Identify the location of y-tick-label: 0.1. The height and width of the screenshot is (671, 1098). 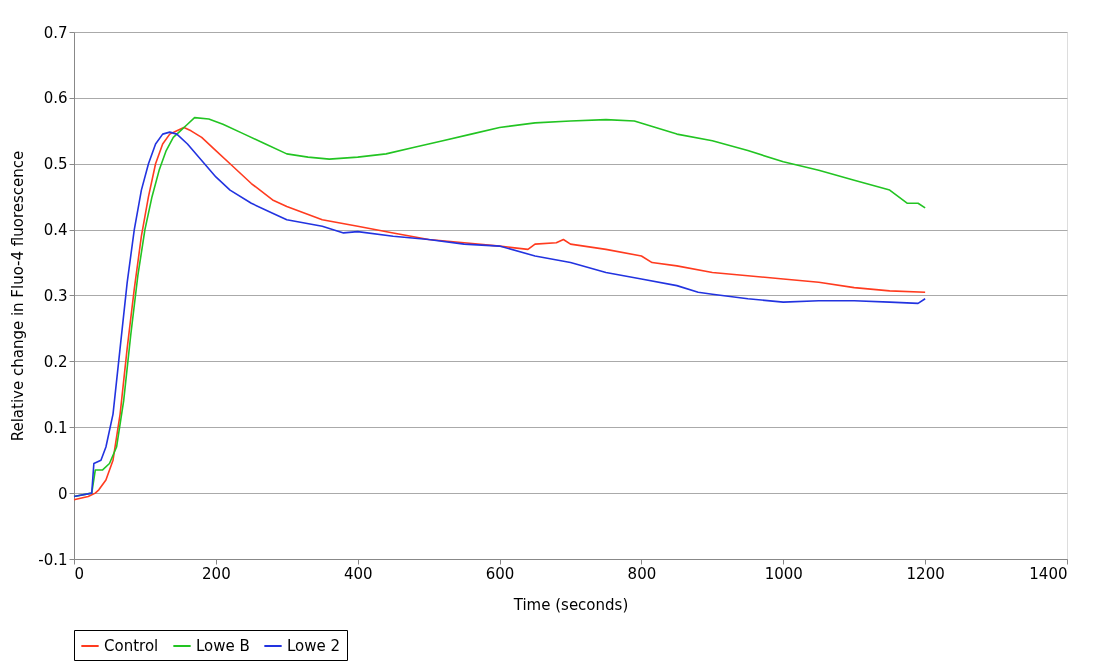
(55, 427).